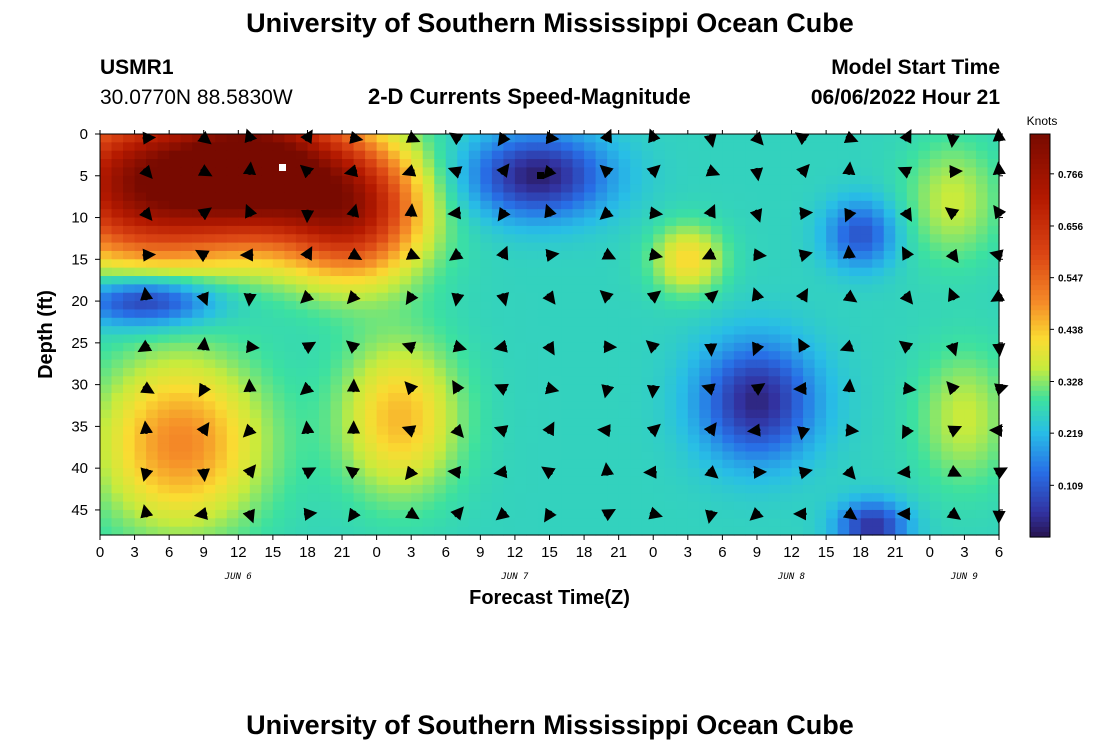 The width and height of the screenshot is (1100, 750). What do you see at coordinates (584, 552) in the screenshot?
I see `x-tick-label: 18` at bounding box center [584, 552].